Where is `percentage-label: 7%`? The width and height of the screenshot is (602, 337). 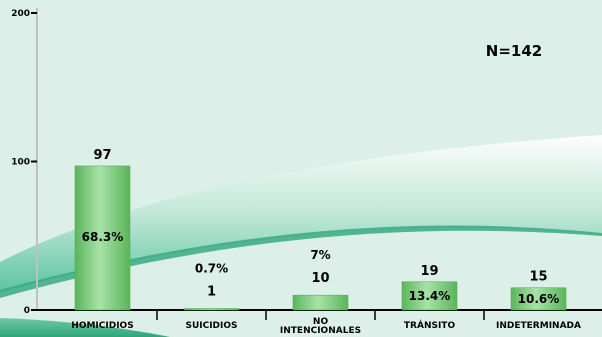
percentage-label: 7% is located at coordinates (320, 255).